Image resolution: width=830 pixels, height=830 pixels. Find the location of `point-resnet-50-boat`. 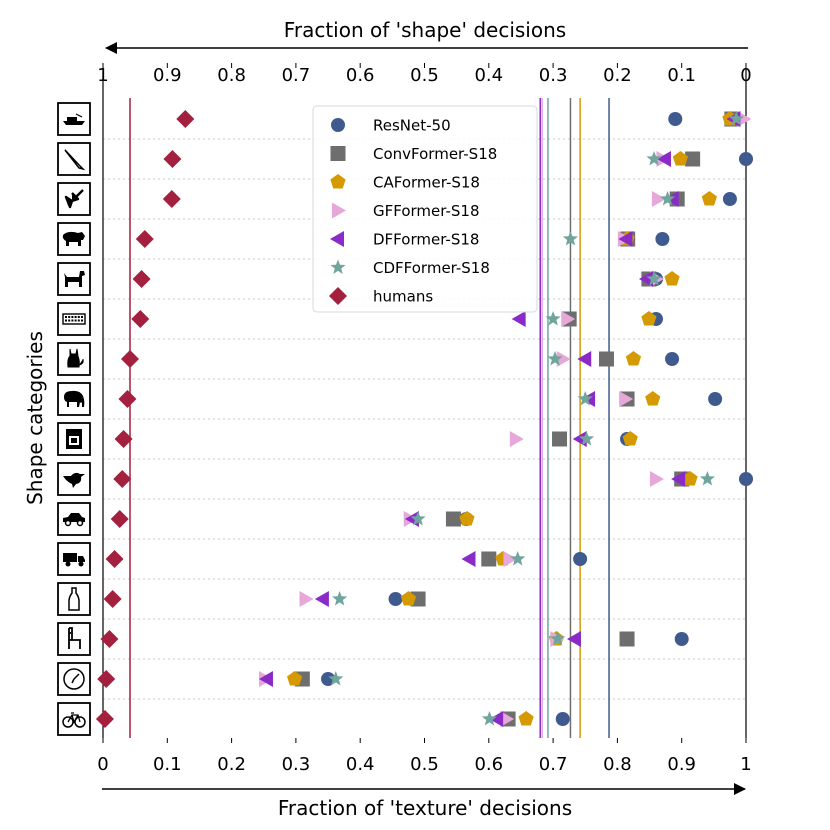

point-resnet-50-boat is located at coordinates (675, 119).